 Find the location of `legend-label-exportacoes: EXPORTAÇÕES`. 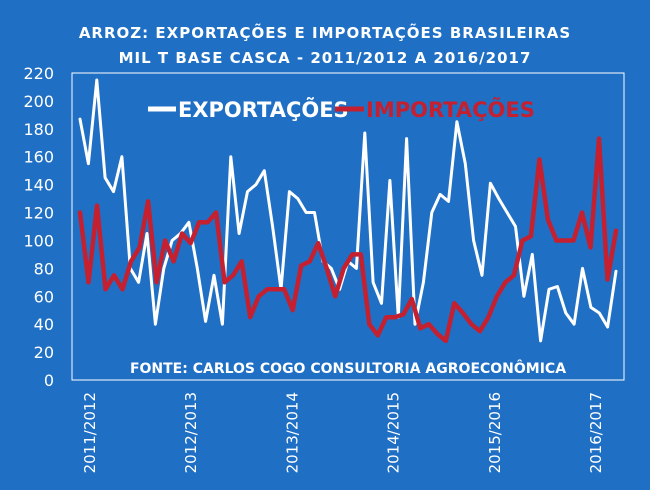

legend-label-exportacoes: EXPORTAÇÕES is located at coordinates (263, 109).